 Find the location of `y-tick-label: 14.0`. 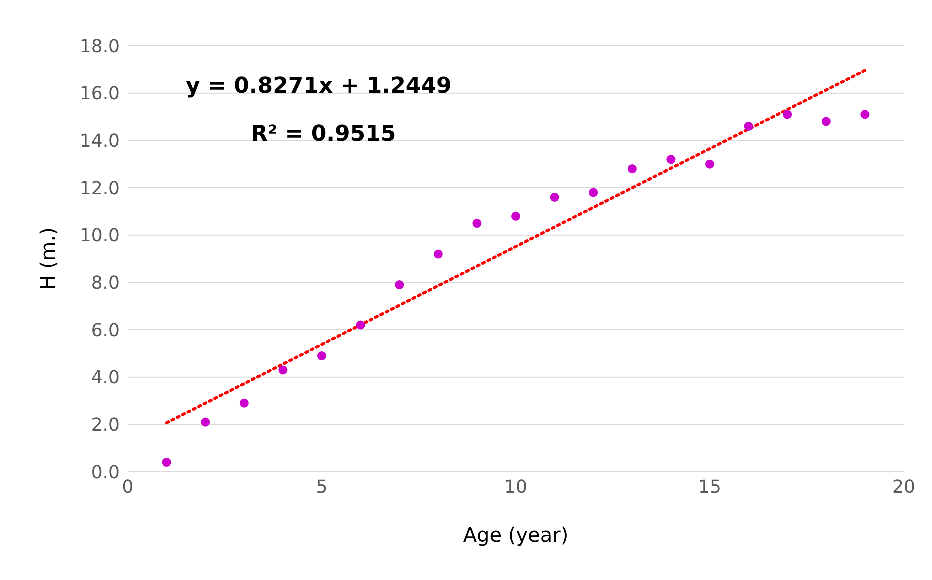

y-tick-label: 14.0 is located at coordinates (100, 141).